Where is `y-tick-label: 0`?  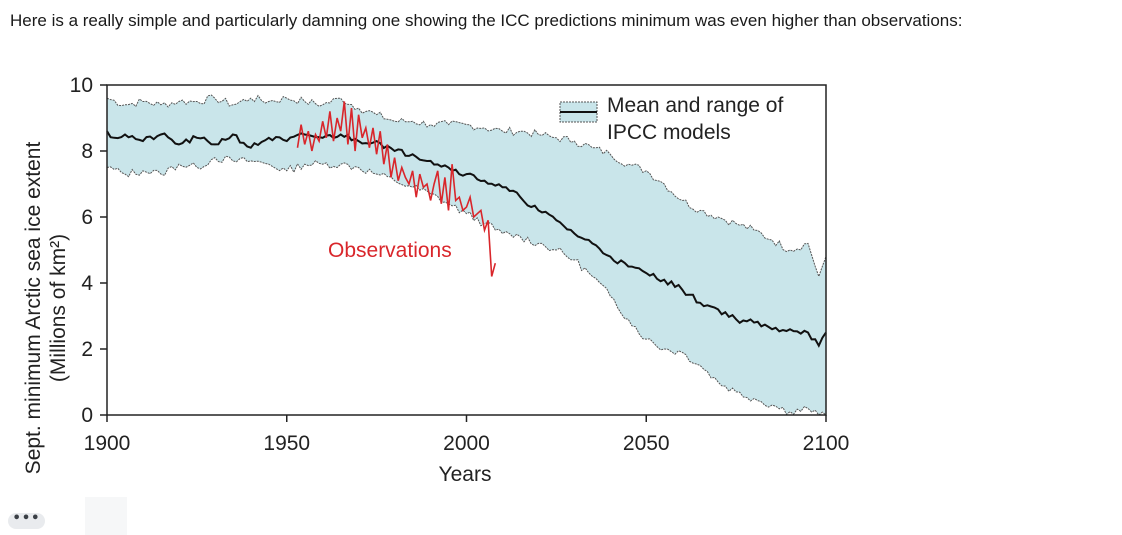
y-tick-label: 0 is located at coordinates (87, 415).